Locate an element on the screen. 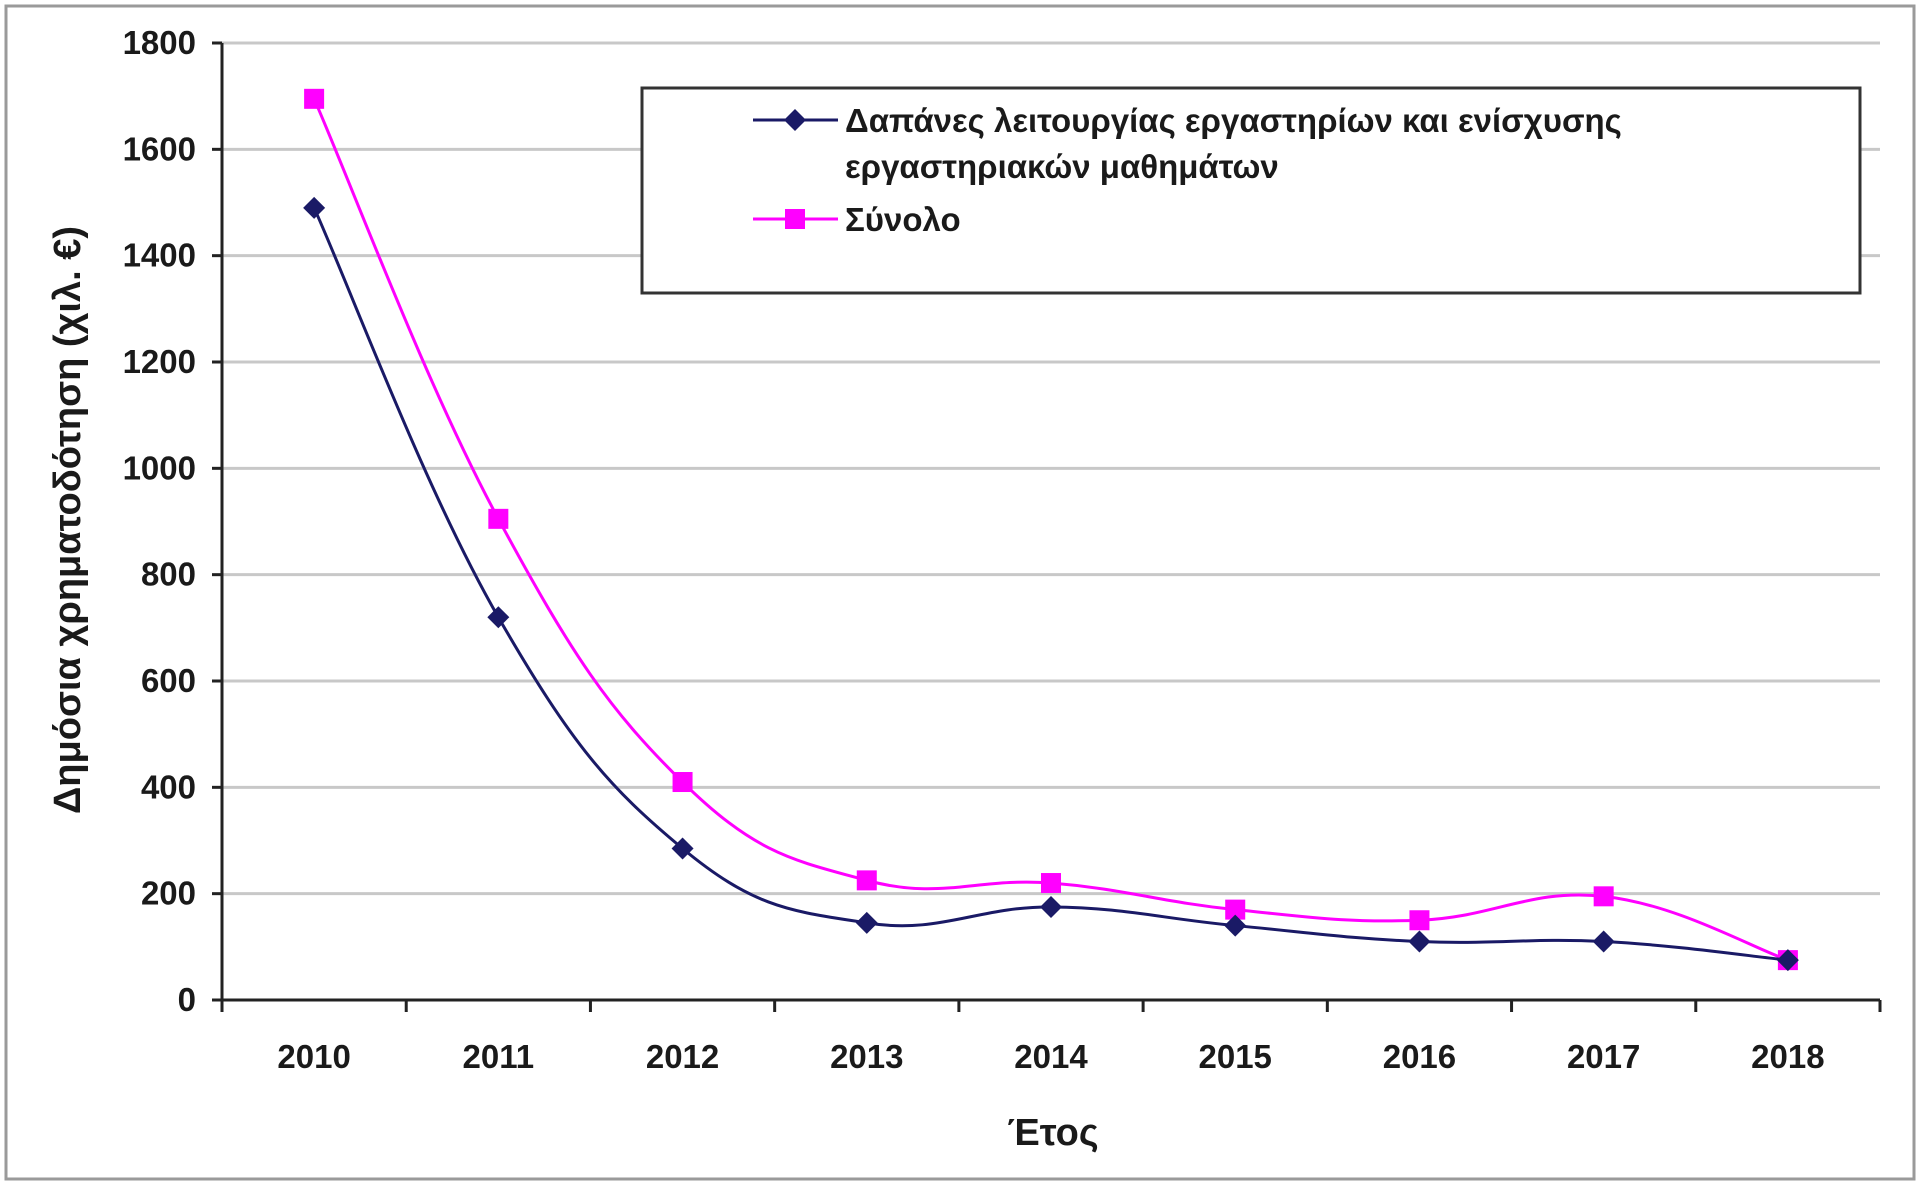 The width and height of the screenshot is (1920, 1190). y-tick-label: 1400 is located at coordinates (159, 255).